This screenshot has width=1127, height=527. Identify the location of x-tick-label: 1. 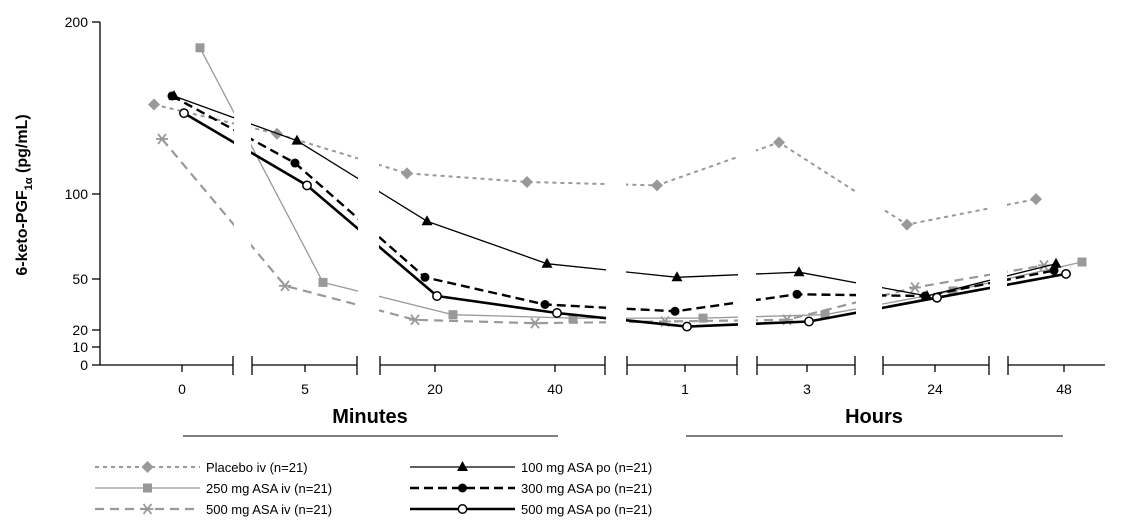
(685, 389).